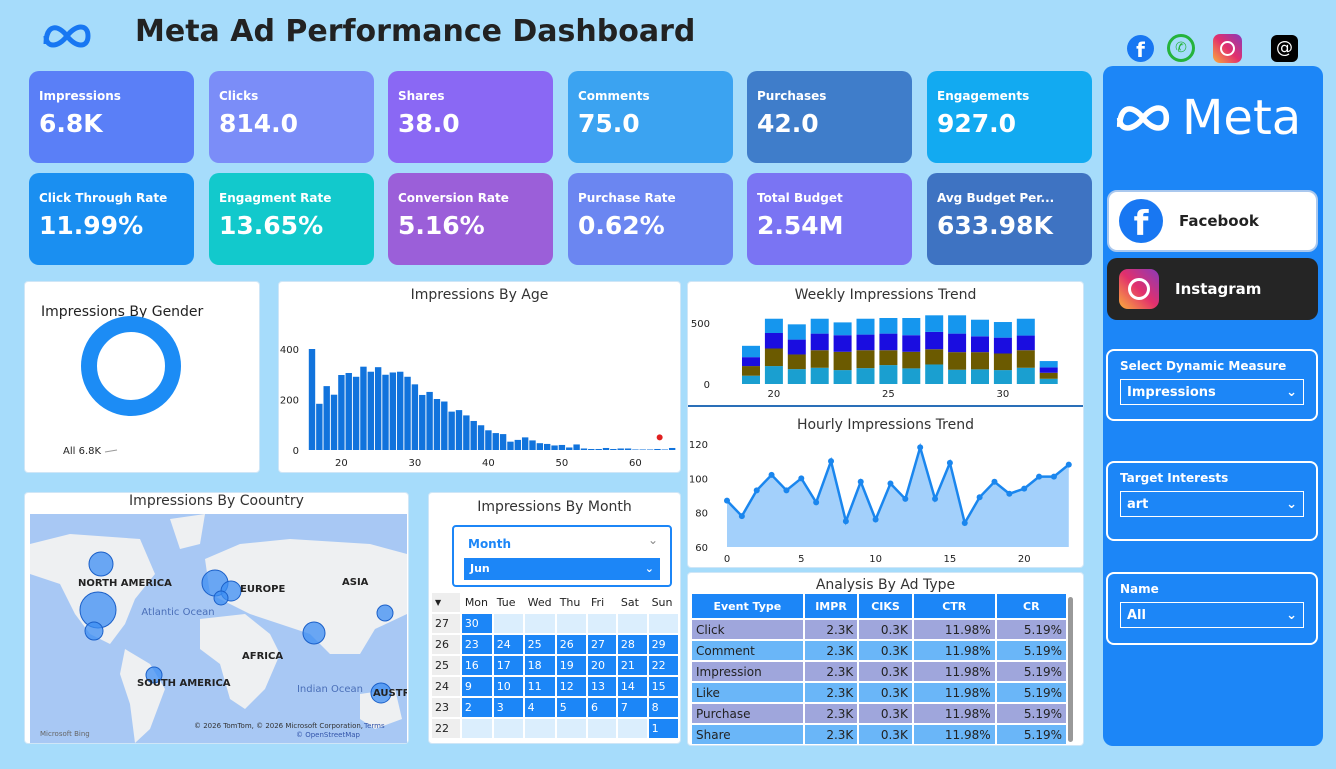  What do you see at coordinates (602, 707) in the screenshot?
I see `calendar-day-cell: 6` at bounding box center [602, 707].